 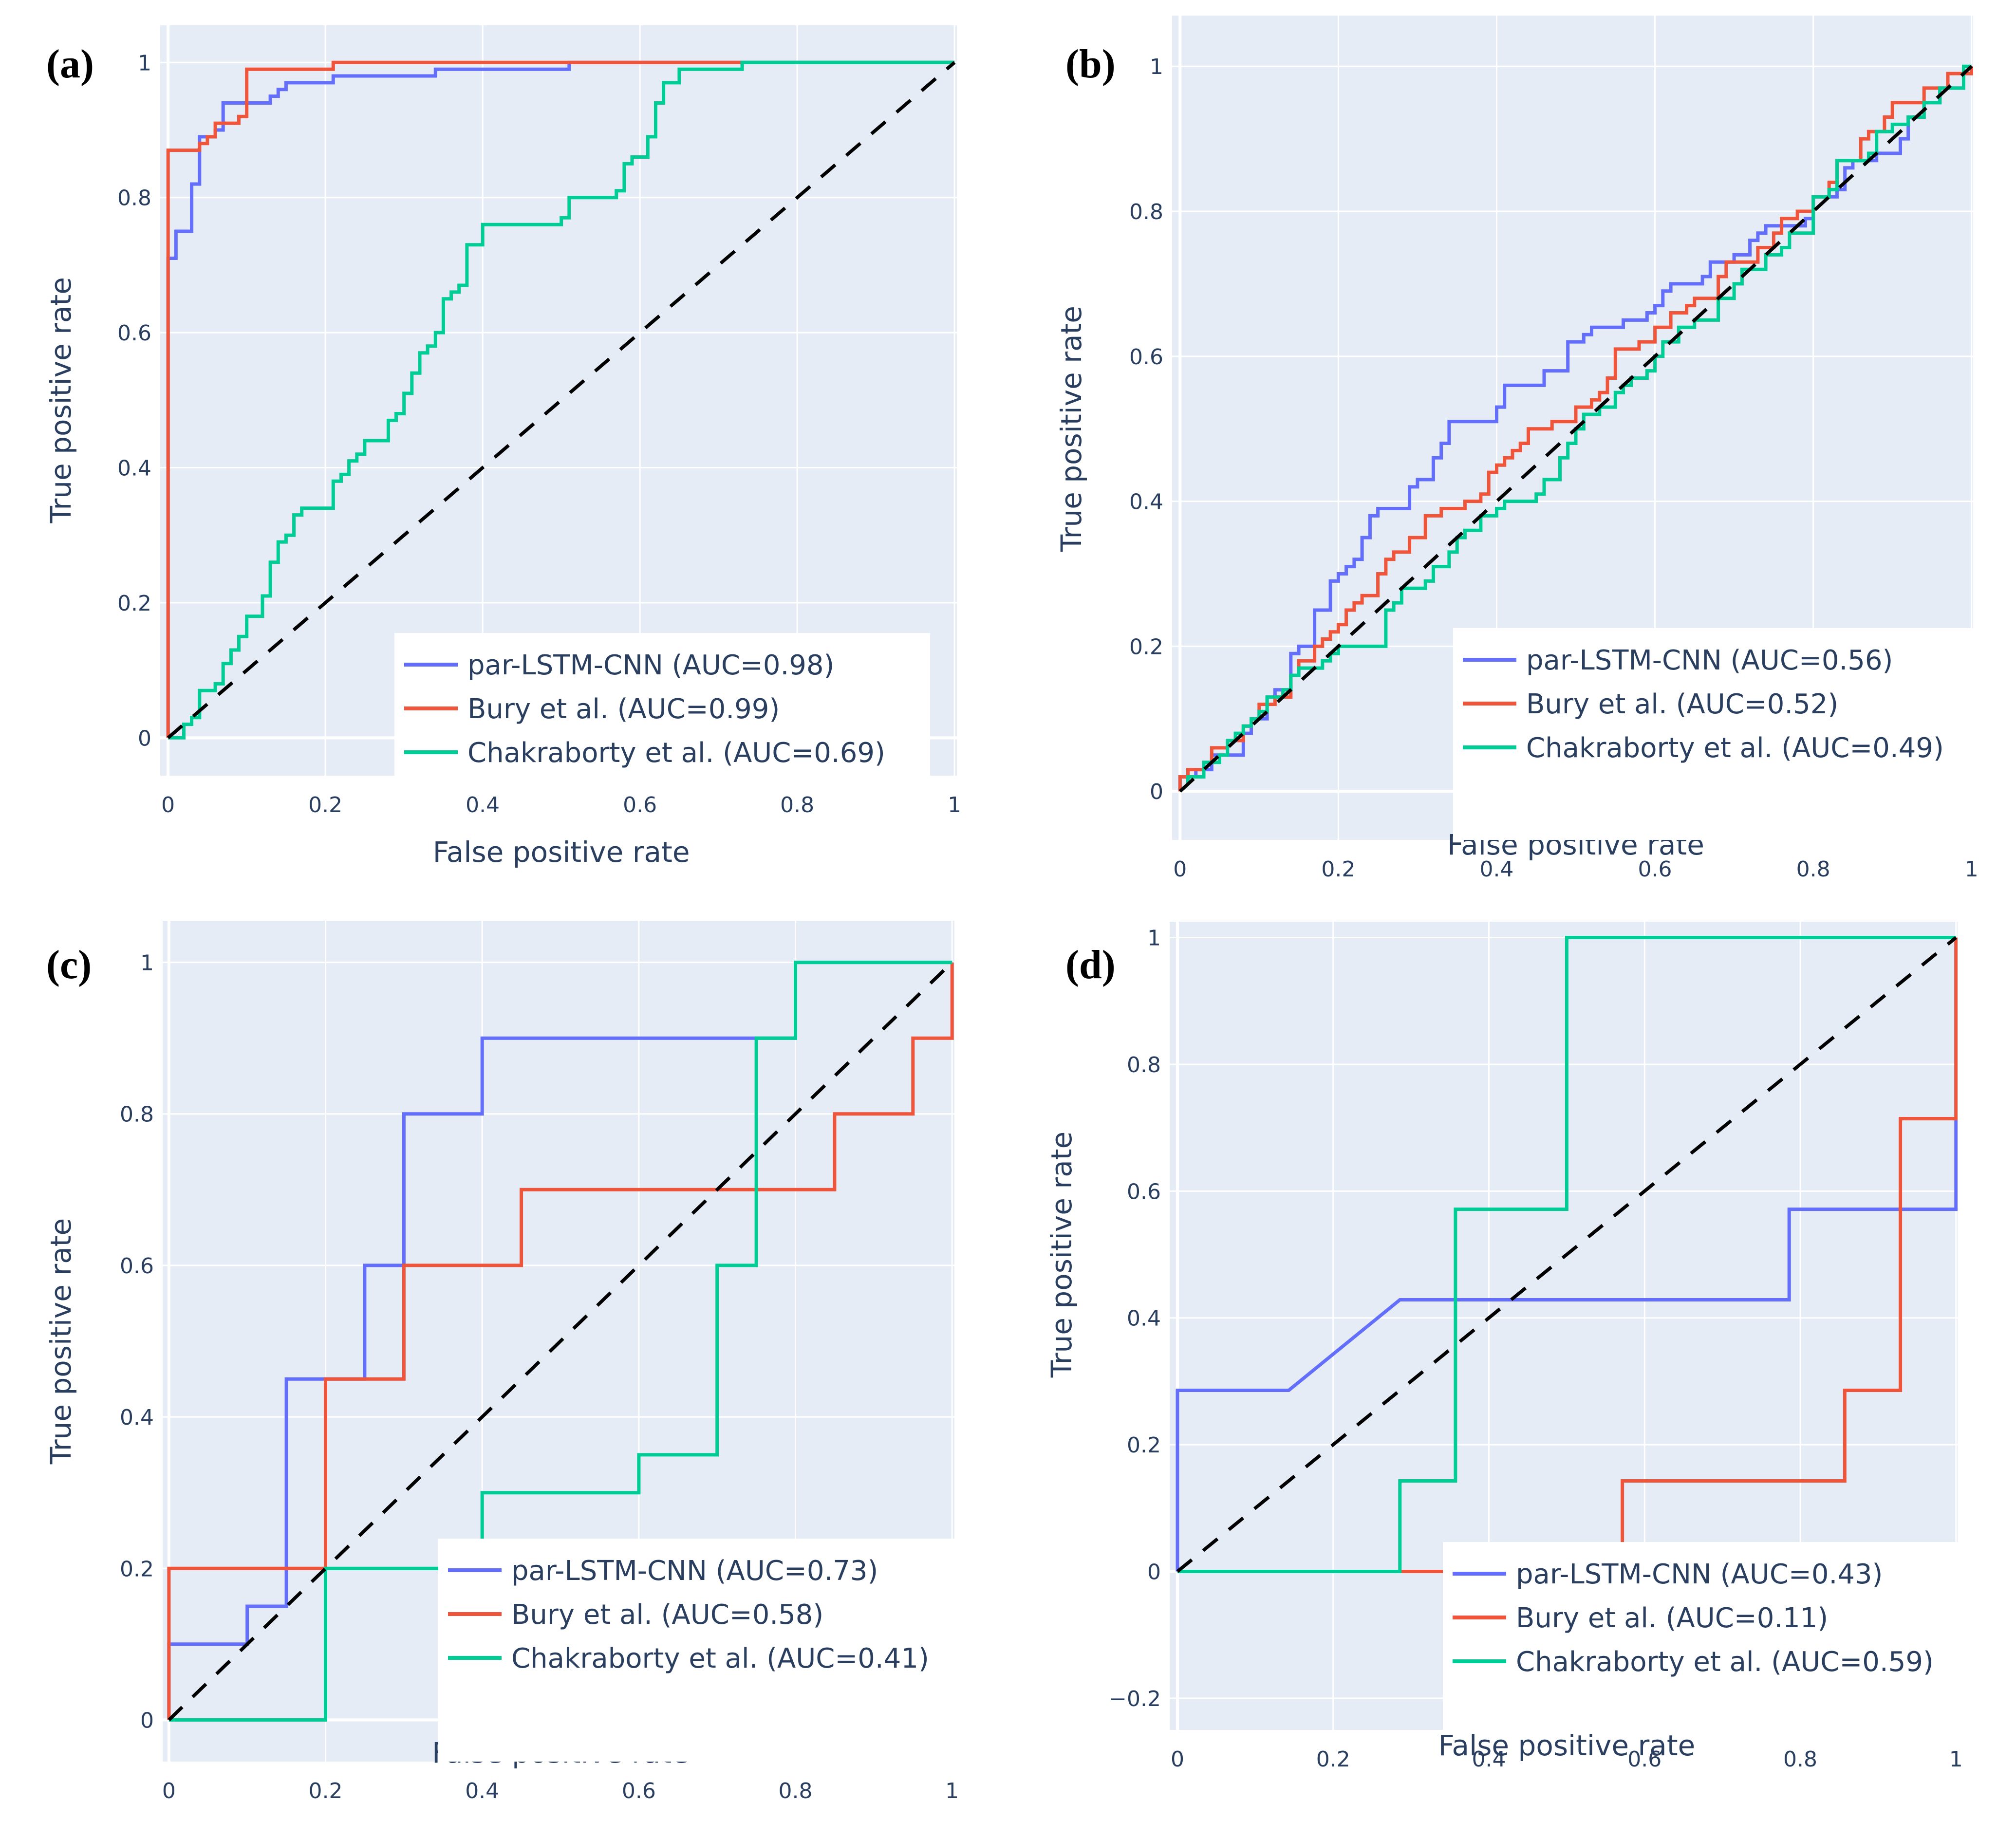 I want to click on legend-label: Bury et al. (AUC=0.58), so click(x=667, y=1615).